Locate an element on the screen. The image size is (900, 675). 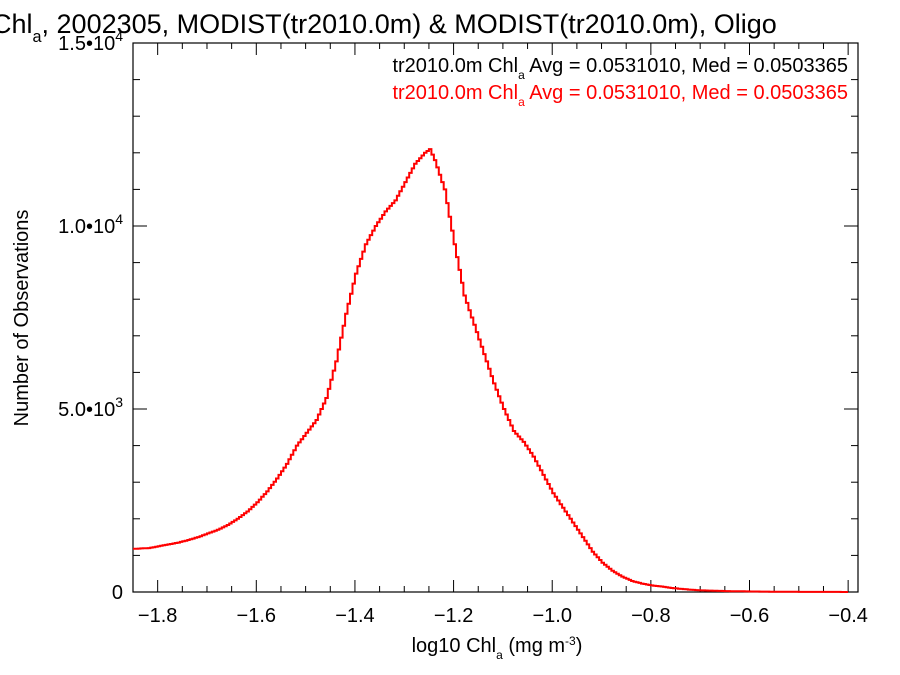
y-tick-label: 5.0•103 is located at coordinates (90, 407).